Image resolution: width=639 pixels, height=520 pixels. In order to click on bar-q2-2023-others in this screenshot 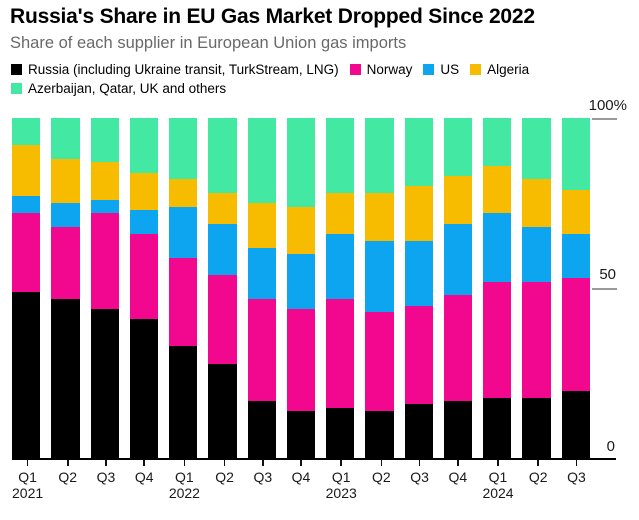, I will do `click(379, 156)`.